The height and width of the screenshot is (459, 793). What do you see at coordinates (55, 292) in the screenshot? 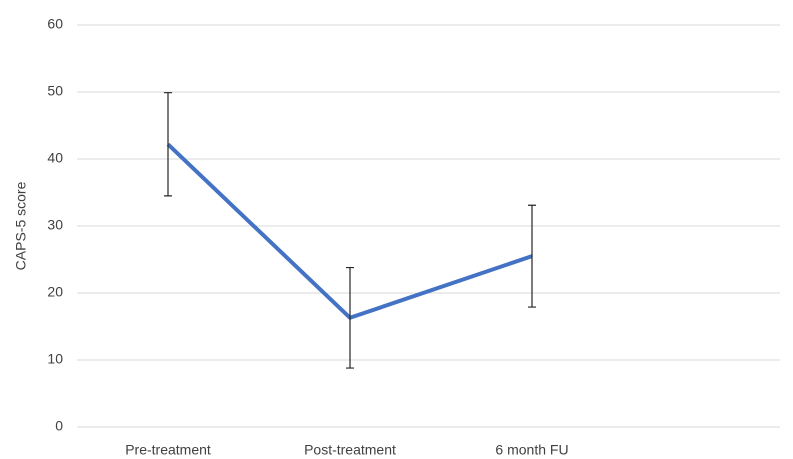
I see `y-tick-label: 20` at bounding box center [55, 292].